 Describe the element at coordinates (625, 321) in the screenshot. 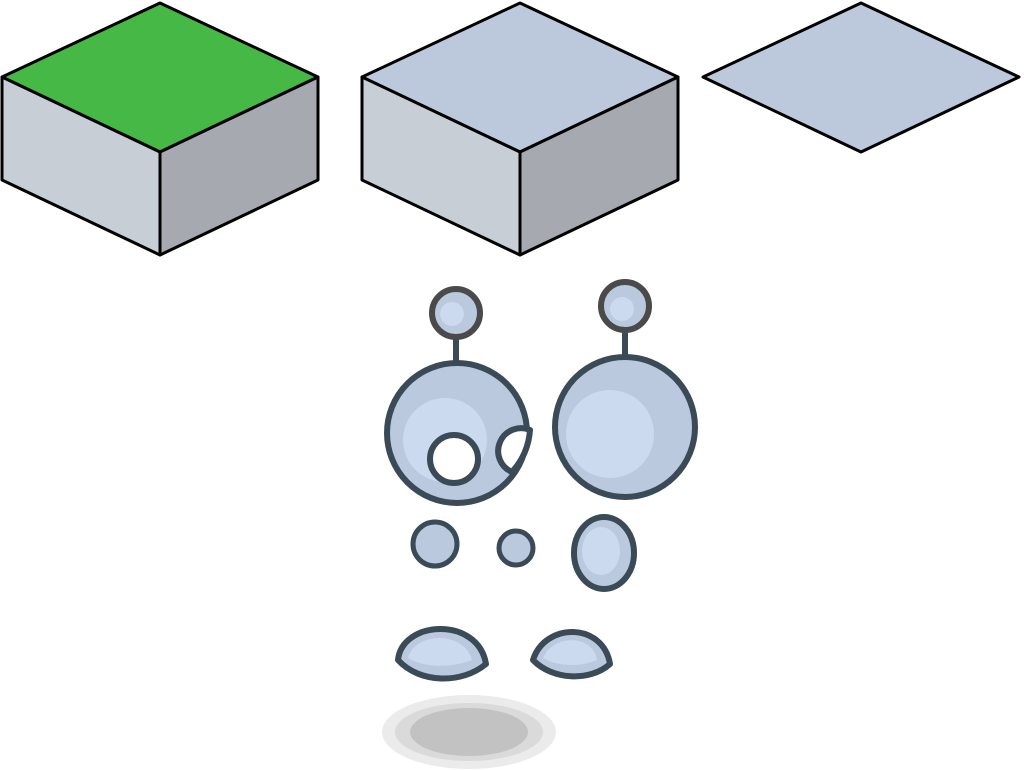

I see `antenna-right` at that location.